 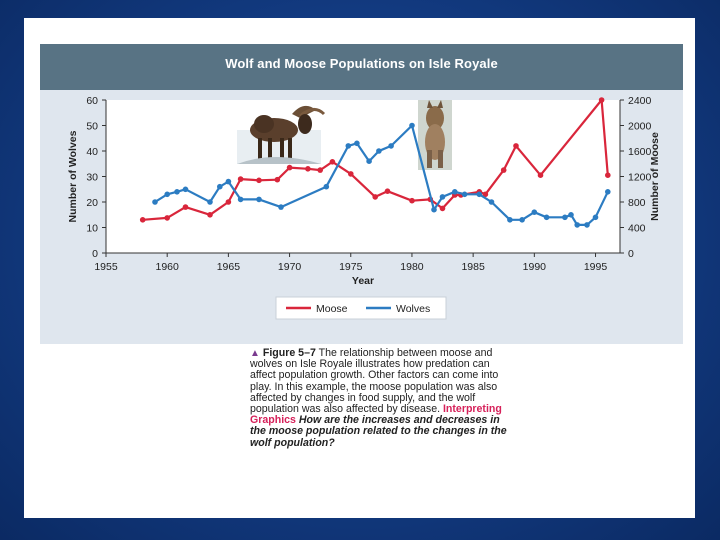 I want to click on y-right-tick-label: 400, so click(x=637, y=229).